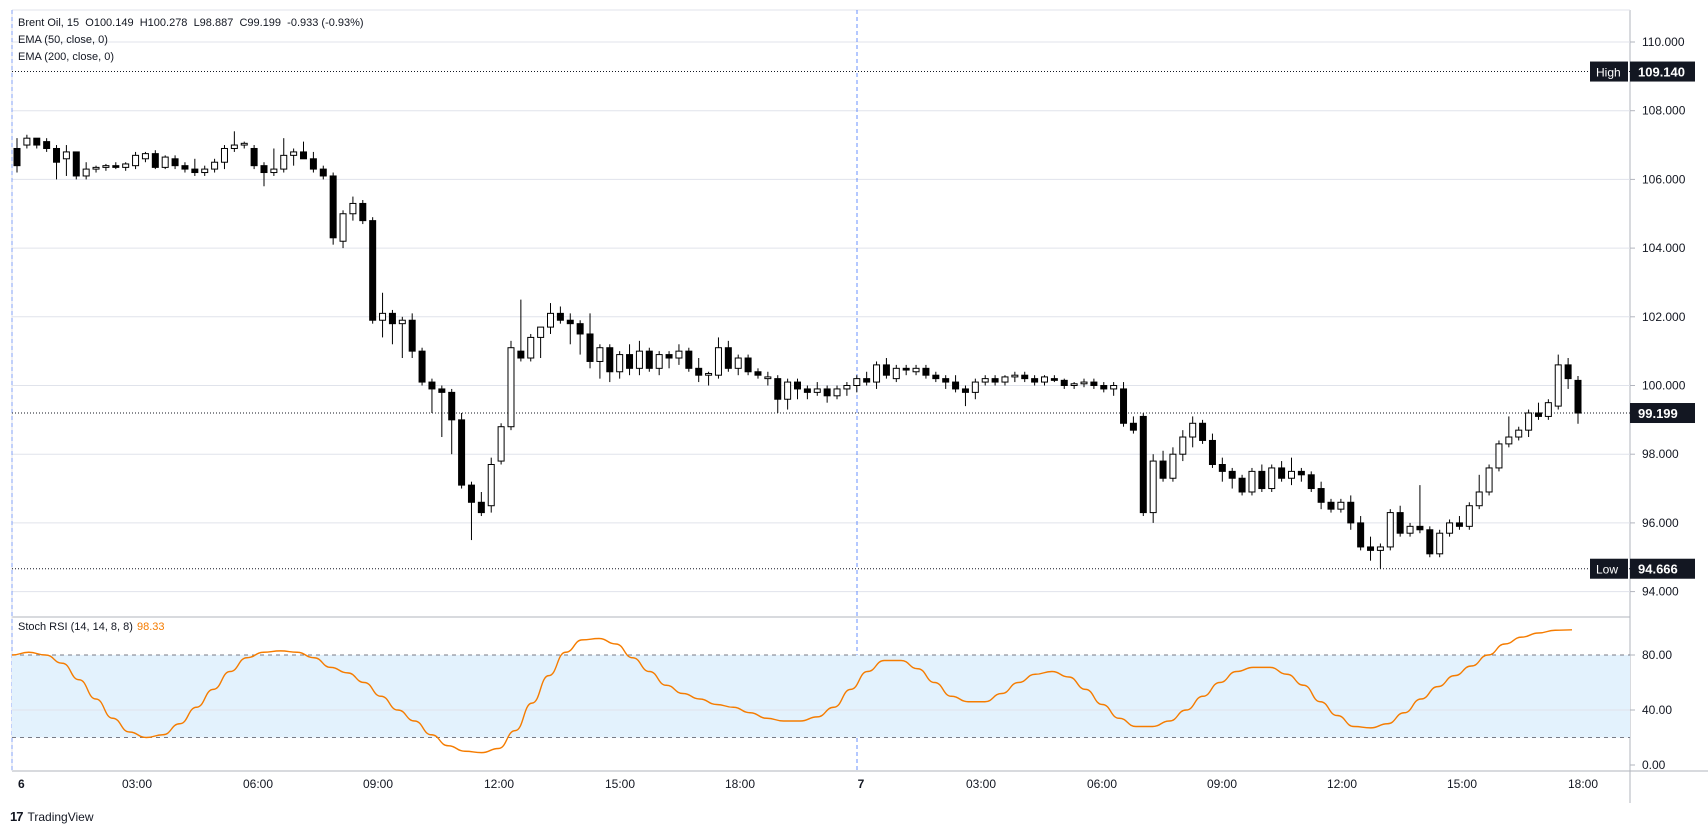 The width and height of the screenshot is (1708, 837). What do you see at coordinates (163, 23) in the screenshot?
I see `high-value: H100.278` at bounding box center [163, 23].